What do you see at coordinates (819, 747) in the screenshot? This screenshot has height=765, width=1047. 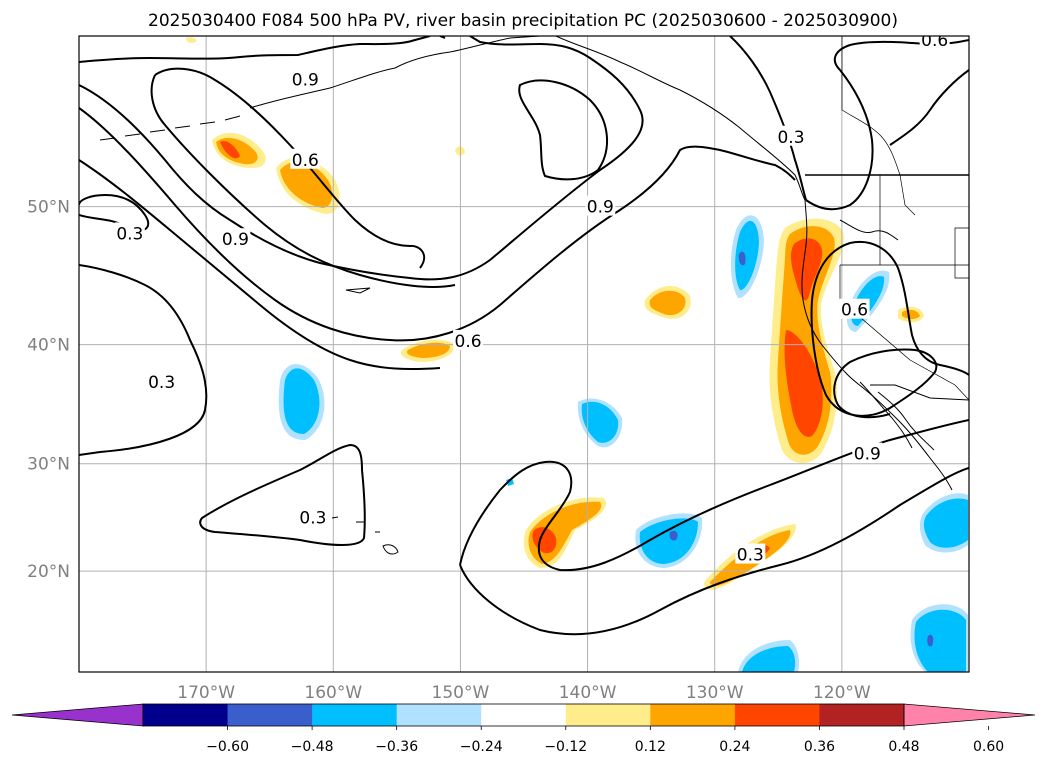 I see `colorbar-tick-label: 0.36` at bounding box center [819, 747].